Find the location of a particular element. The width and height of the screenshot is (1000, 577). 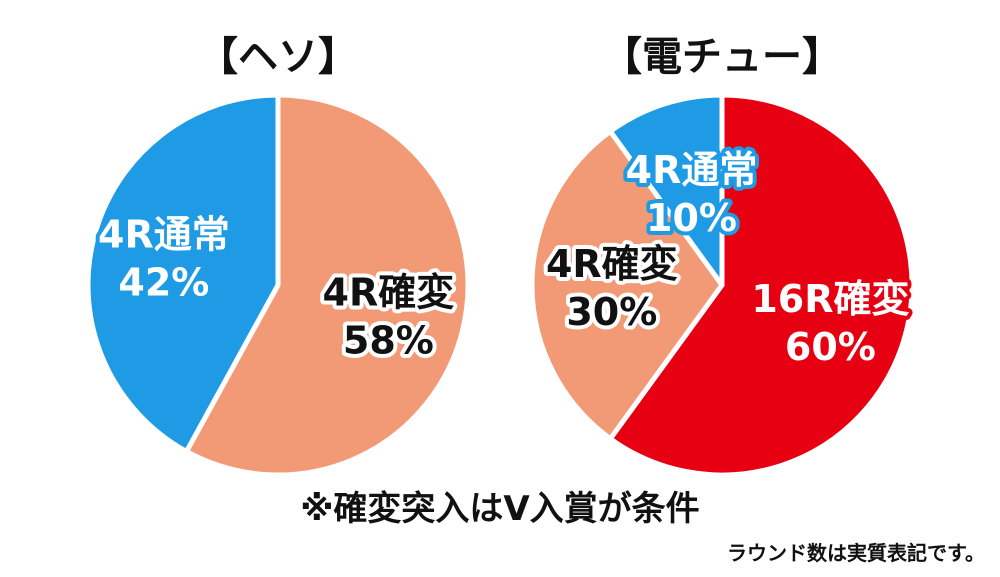

pie-heso-slice-0-value: 58% is located at coordinates (388, 340).